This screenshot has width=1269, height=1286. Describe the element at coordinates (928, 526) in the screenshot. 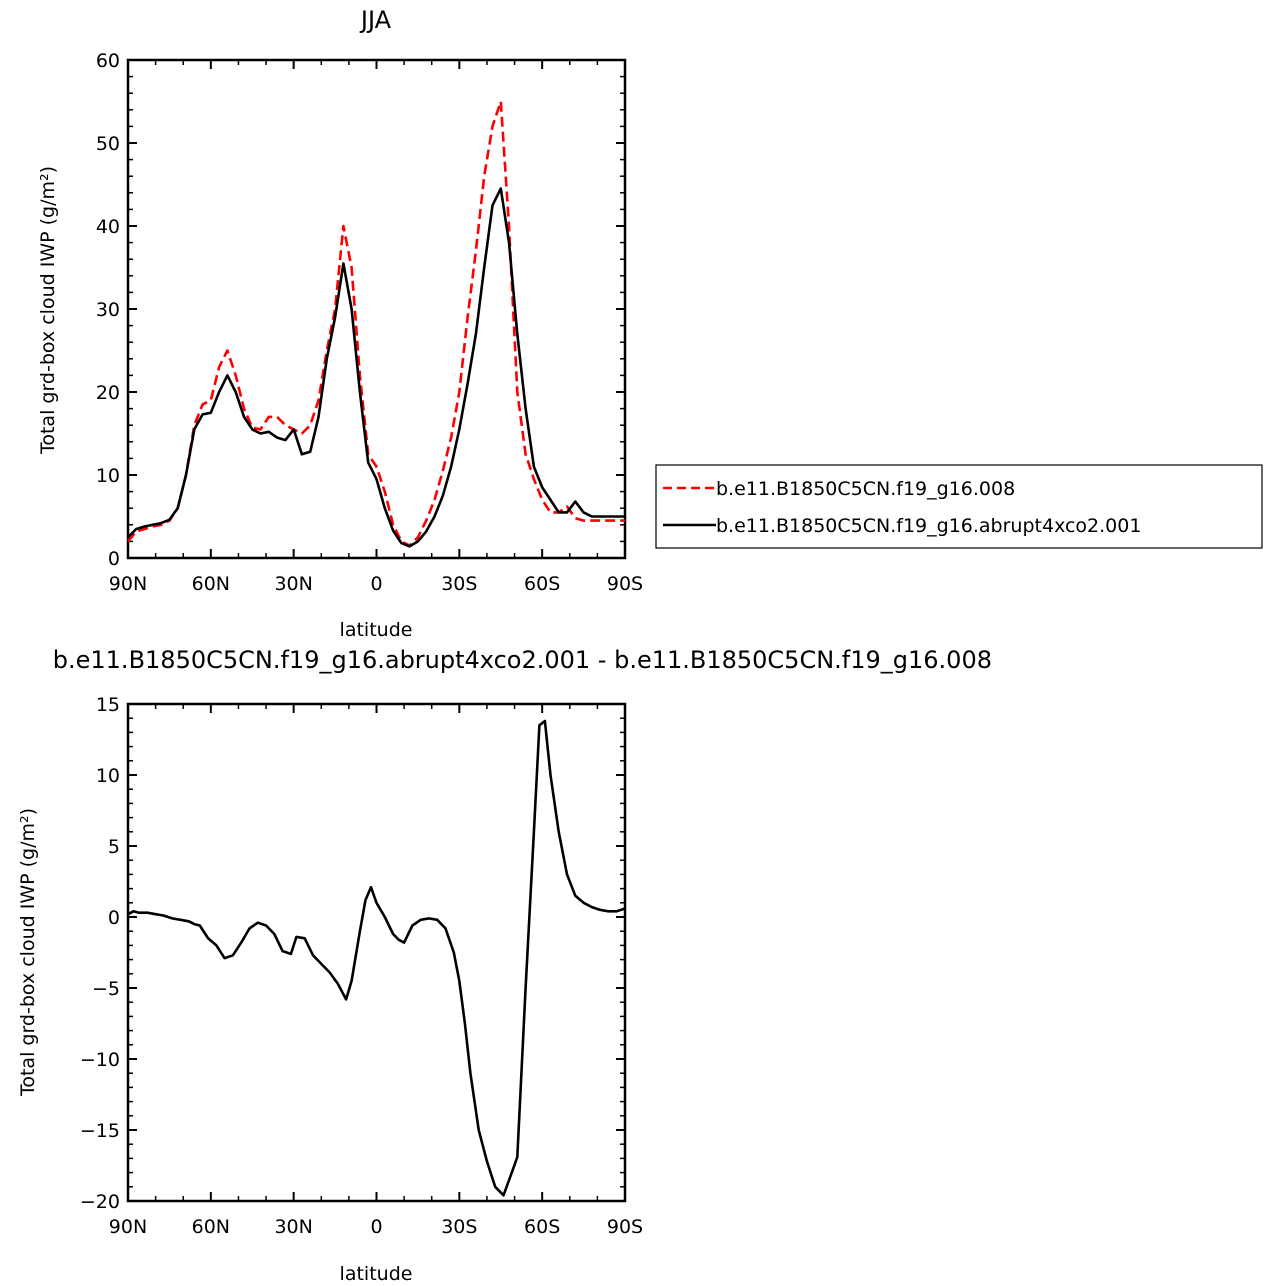

I see `legend-label-series-2: b.e11.B1850C5CN.f19_g16.abrupt4xco2.001` at that location.